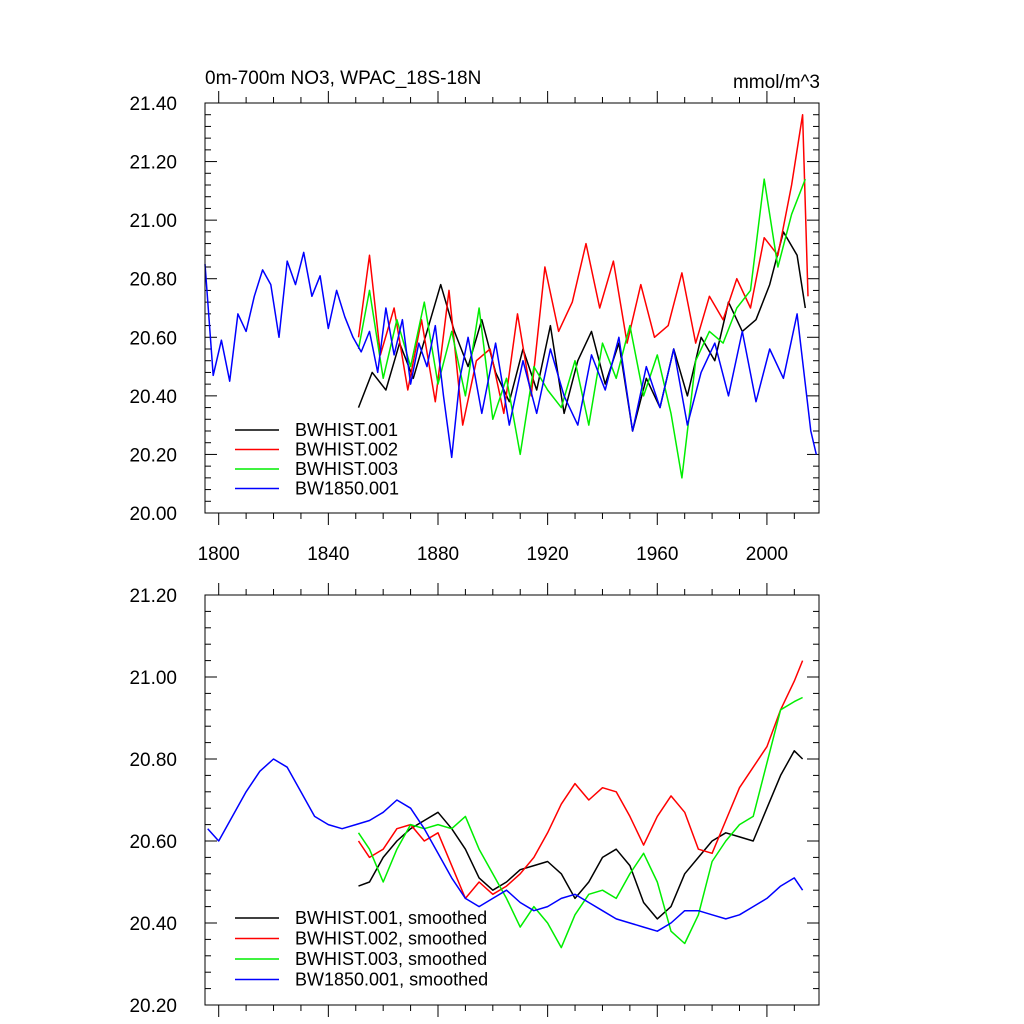 This screenshot has height=1024, width=1024. Describe the element at coordinates (391, 980) in the screenshot. I see `legend-entry: BW1850.001, smoothed` at that location.